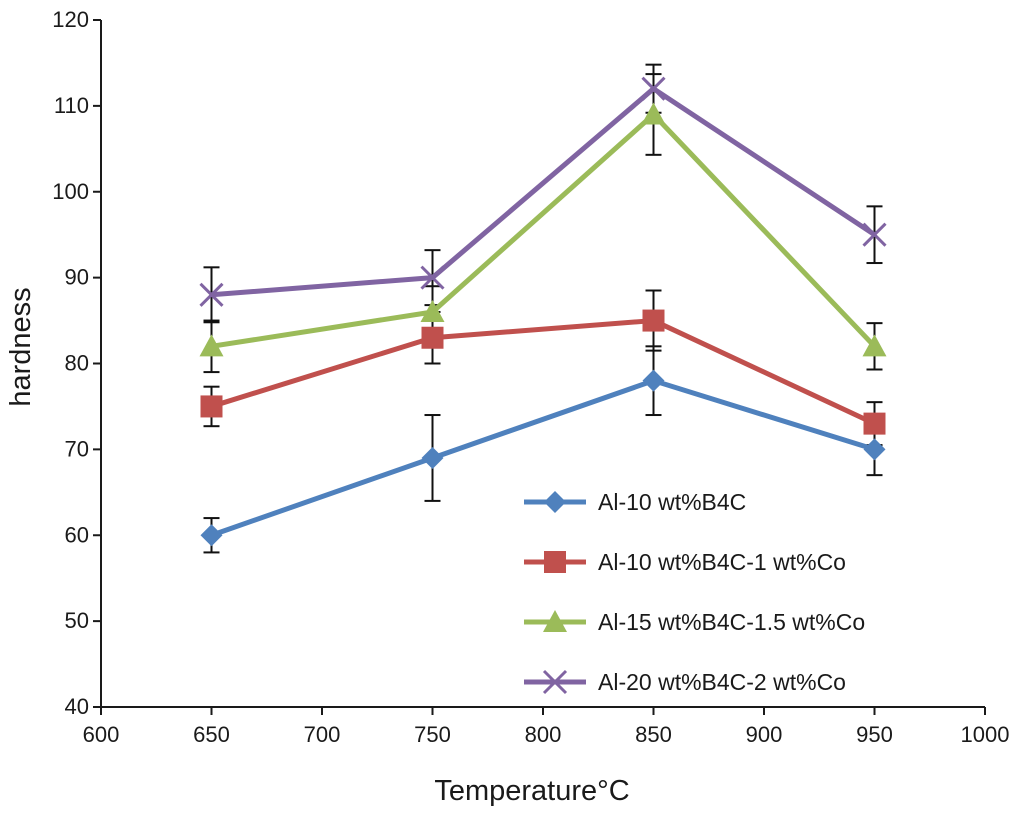 The width and height of the screenshot is (1024, 818). Describe the element at coordinates (21, 346) in the screenshot. I see `y-axis-label: hardness` at that location.